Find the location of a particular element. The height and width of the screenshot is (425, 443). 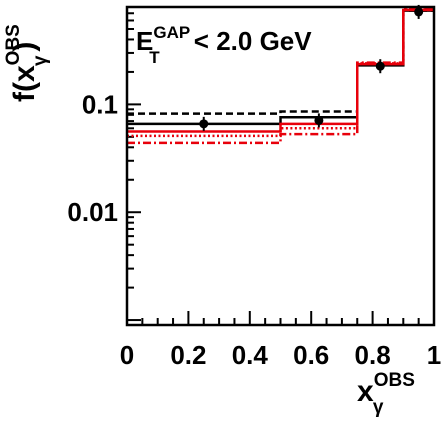

annotation-sup: GAP is located at coordinates (171, 32).